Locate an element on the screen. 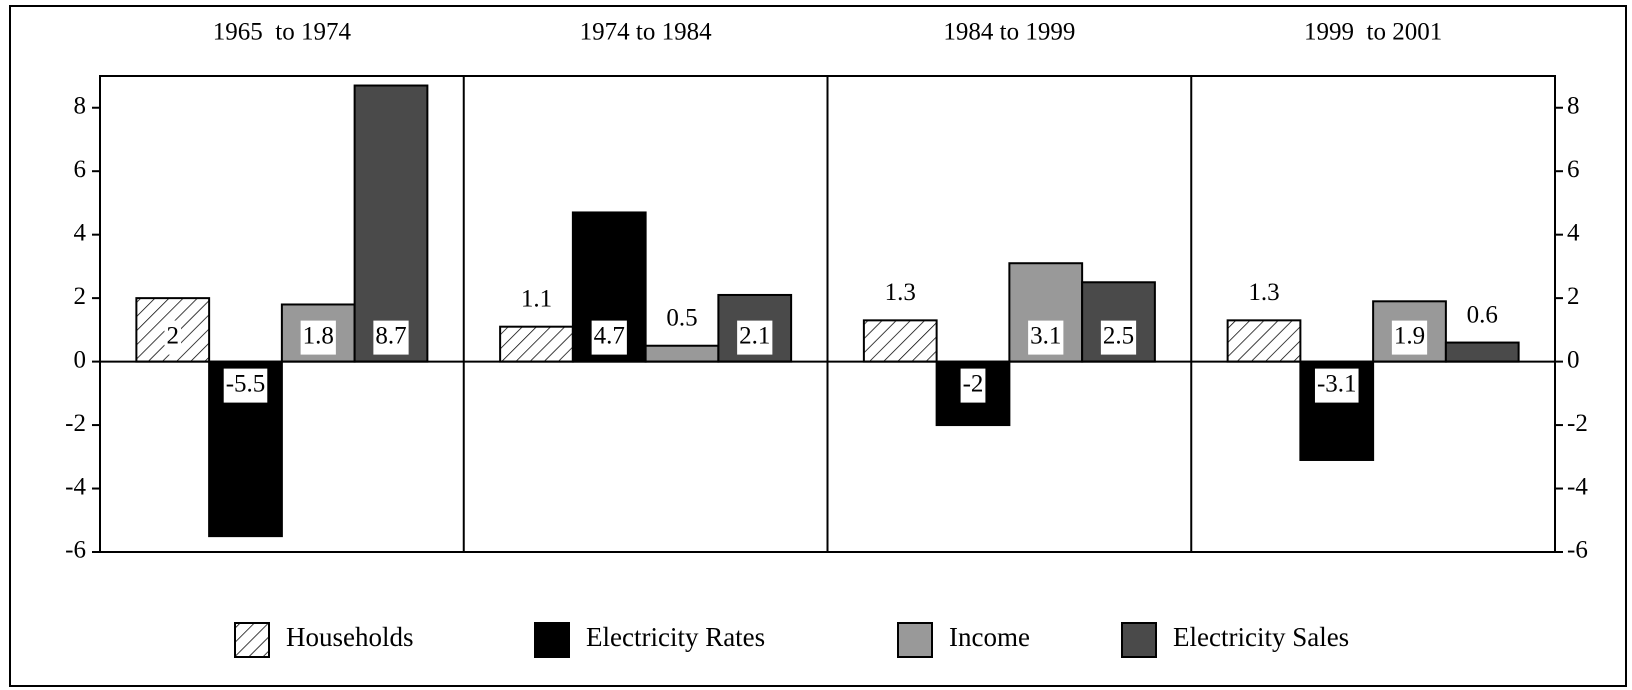 This screenshot has width=1632, height=690. data-label: 4.7 is located at coordinates (609, 335).